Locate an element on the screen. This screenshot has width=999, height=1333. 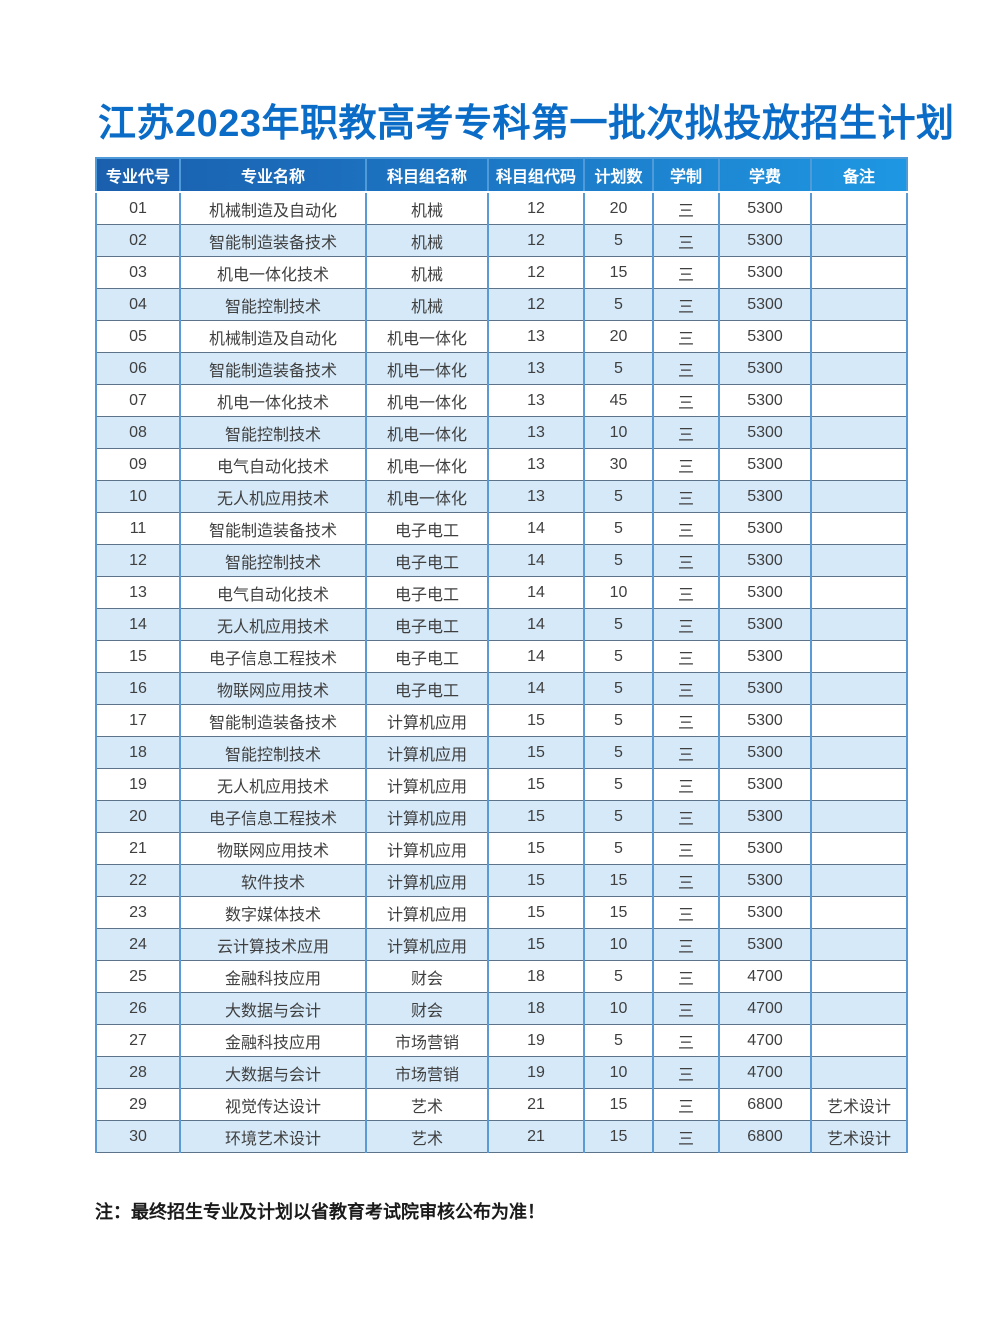
cell-remarks: 艺术设计 is located at coordinates (859, 1104).